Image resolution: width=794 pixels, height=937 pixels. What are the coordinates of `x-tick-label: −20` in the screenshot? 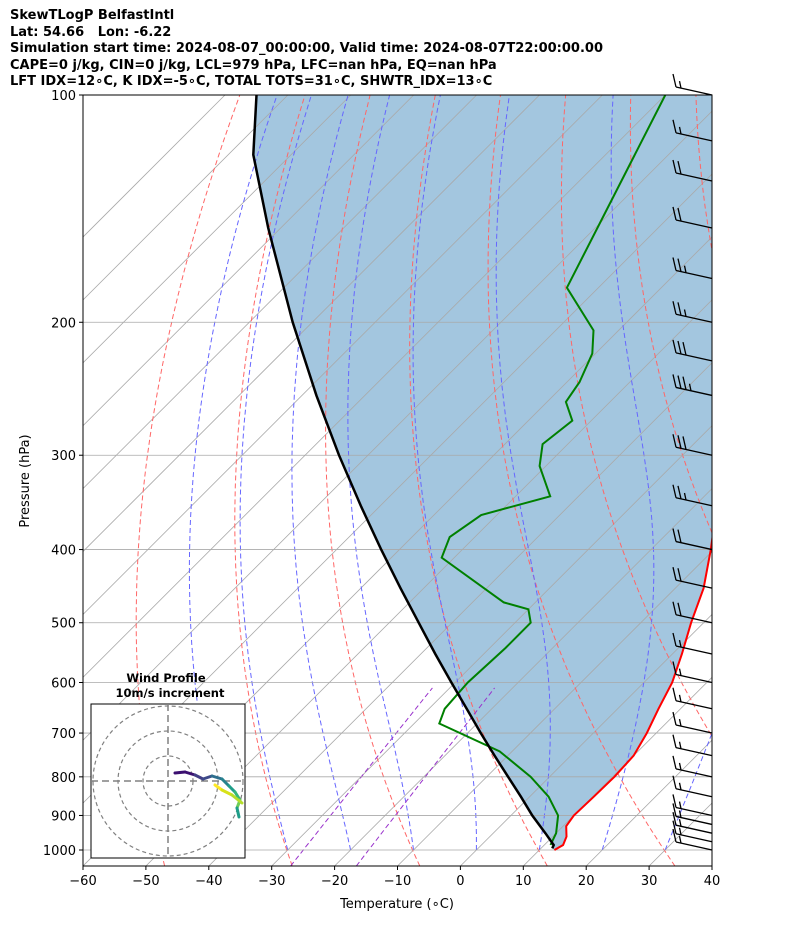 It's located at (334, 881).